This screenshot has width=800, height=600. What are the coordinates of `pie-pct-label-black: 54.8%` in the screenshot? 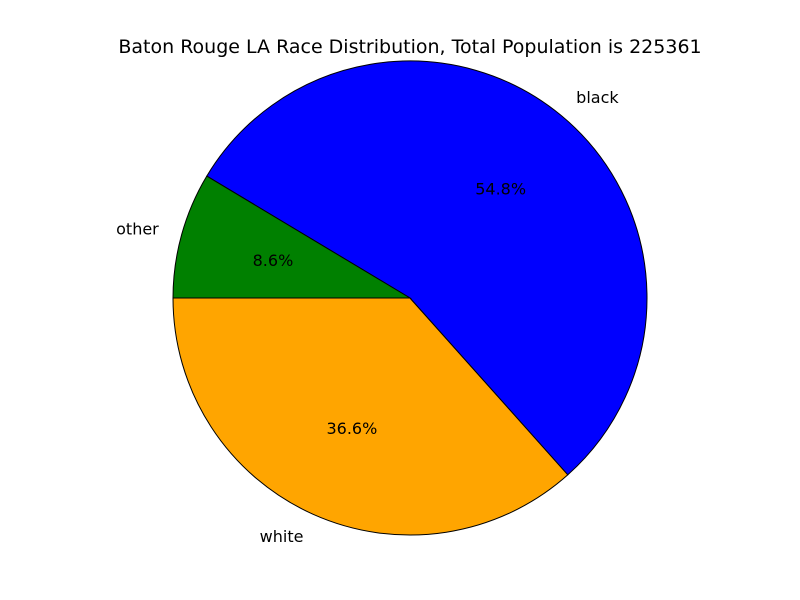 It's located at (500, 188).